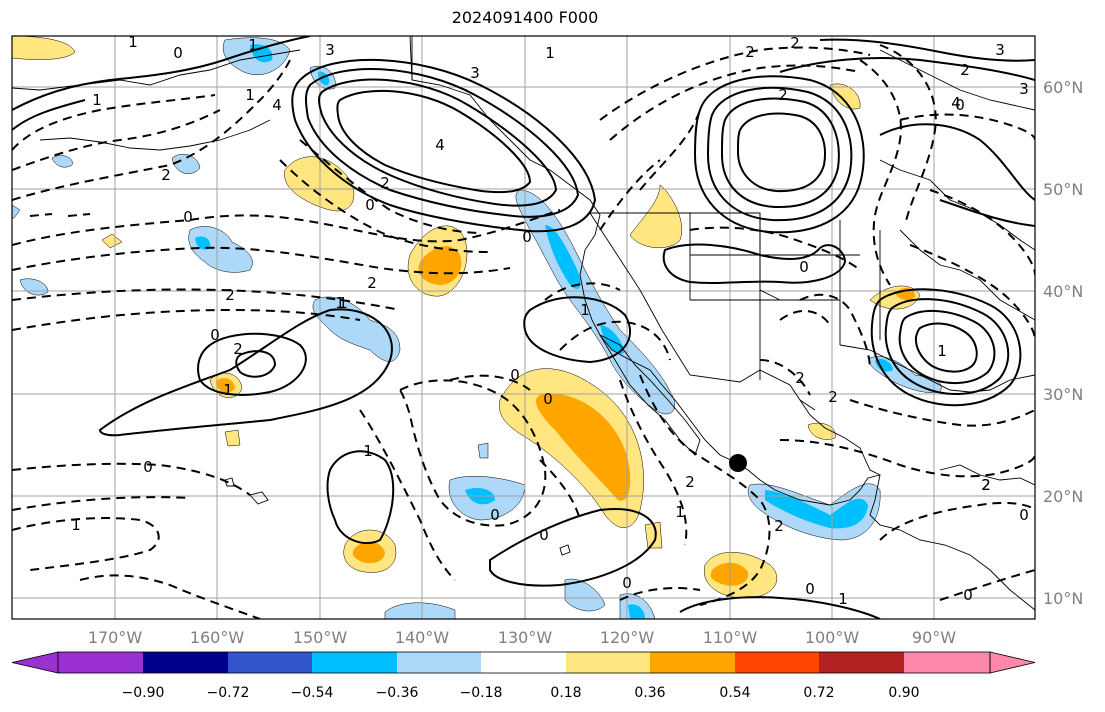  I want to click on lon-label: 140°W, so click(422, 637).